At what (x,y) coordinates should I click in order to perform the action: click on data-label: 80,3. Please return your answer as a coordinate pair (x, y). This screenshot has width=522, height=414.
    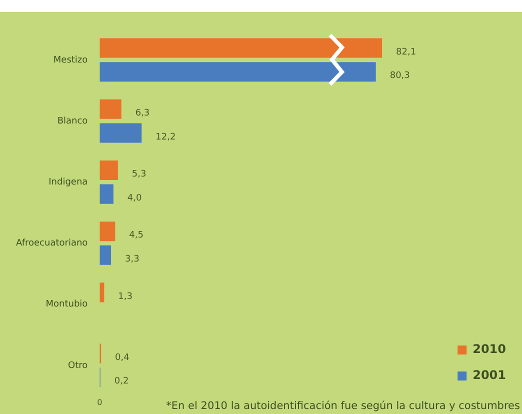
    Looking at the image, I should click on (400, 76).